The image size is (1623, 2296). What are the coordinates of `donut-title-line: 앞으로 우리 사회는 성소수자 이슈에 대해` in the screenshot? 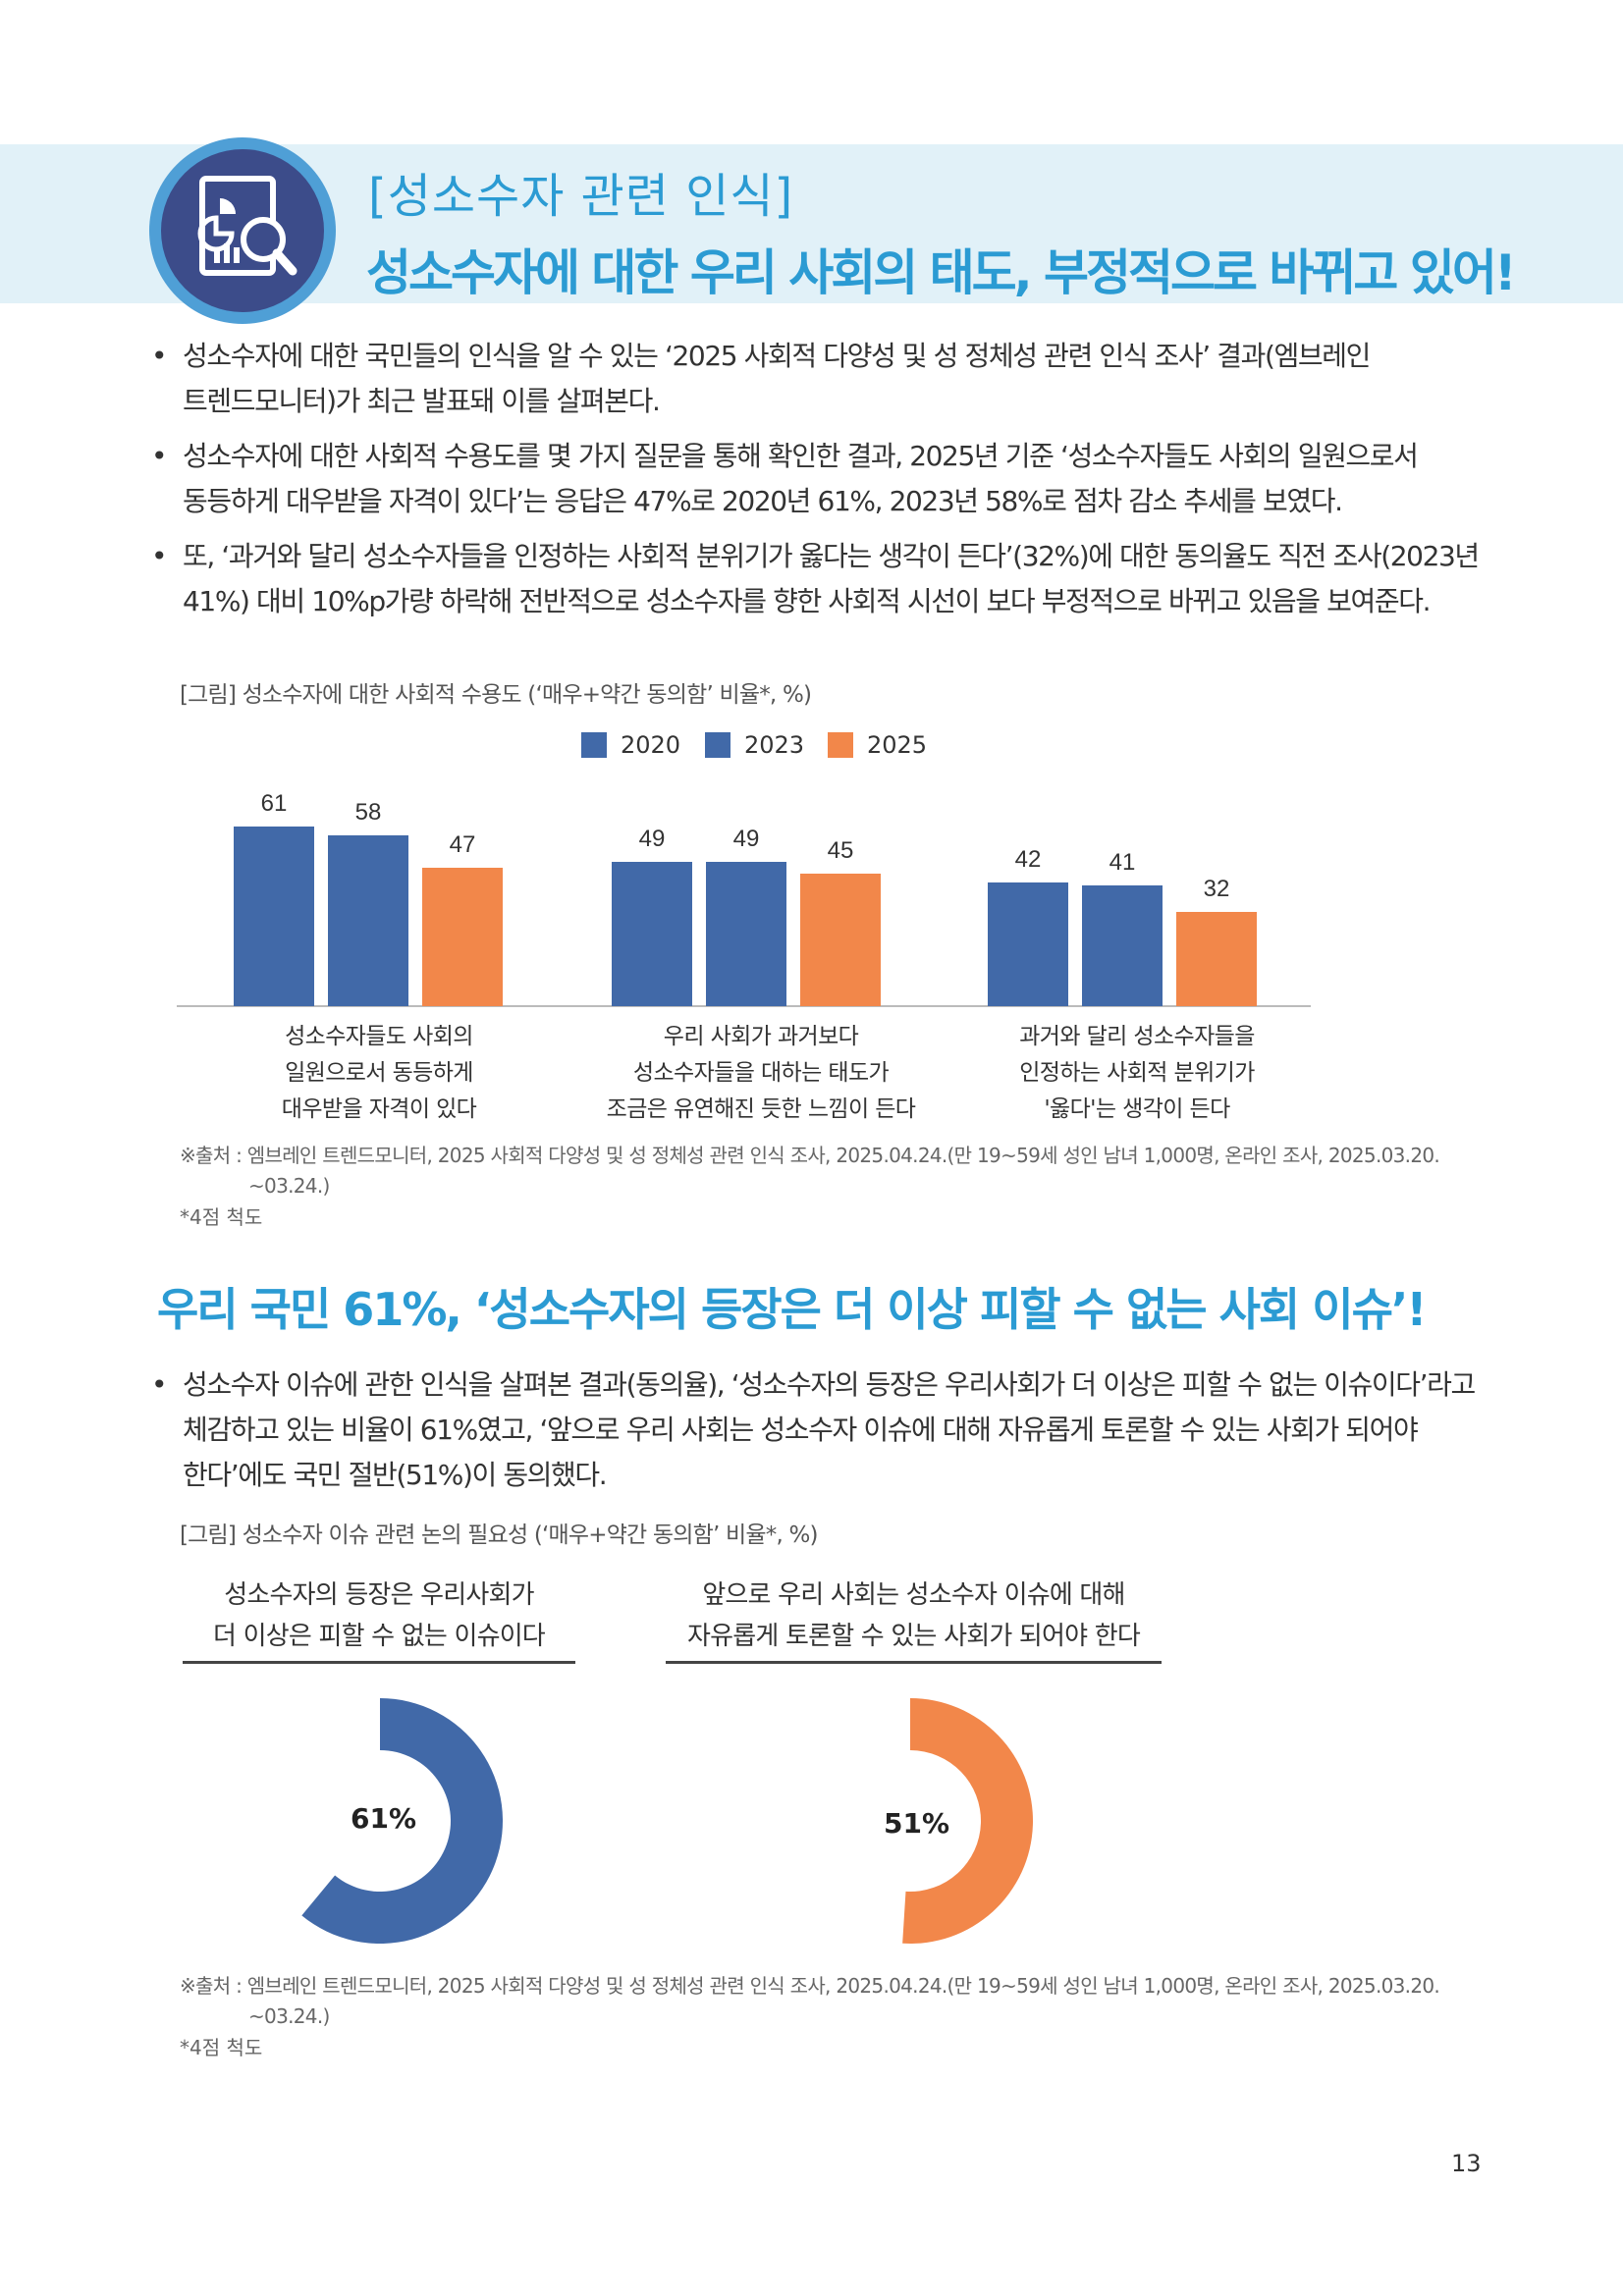 It's located at (913, 1595).